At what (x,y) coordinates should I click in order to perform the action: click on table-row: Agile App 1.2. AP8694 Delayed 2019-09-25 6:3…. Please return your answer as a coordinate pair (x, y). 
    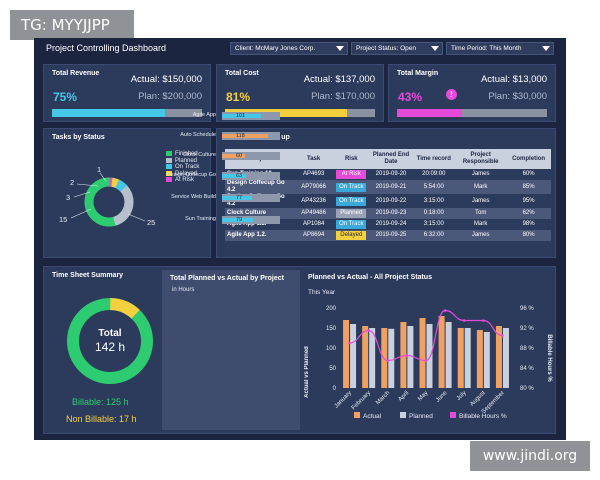
    Looking at the image, I should click on (388, 235).